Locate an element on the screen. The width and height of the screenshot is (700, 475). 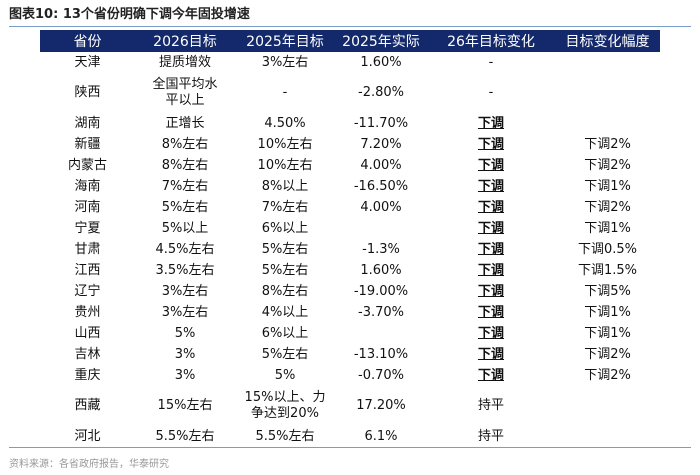
table-cell: 5%以上 is located at coordinates (185, 228).